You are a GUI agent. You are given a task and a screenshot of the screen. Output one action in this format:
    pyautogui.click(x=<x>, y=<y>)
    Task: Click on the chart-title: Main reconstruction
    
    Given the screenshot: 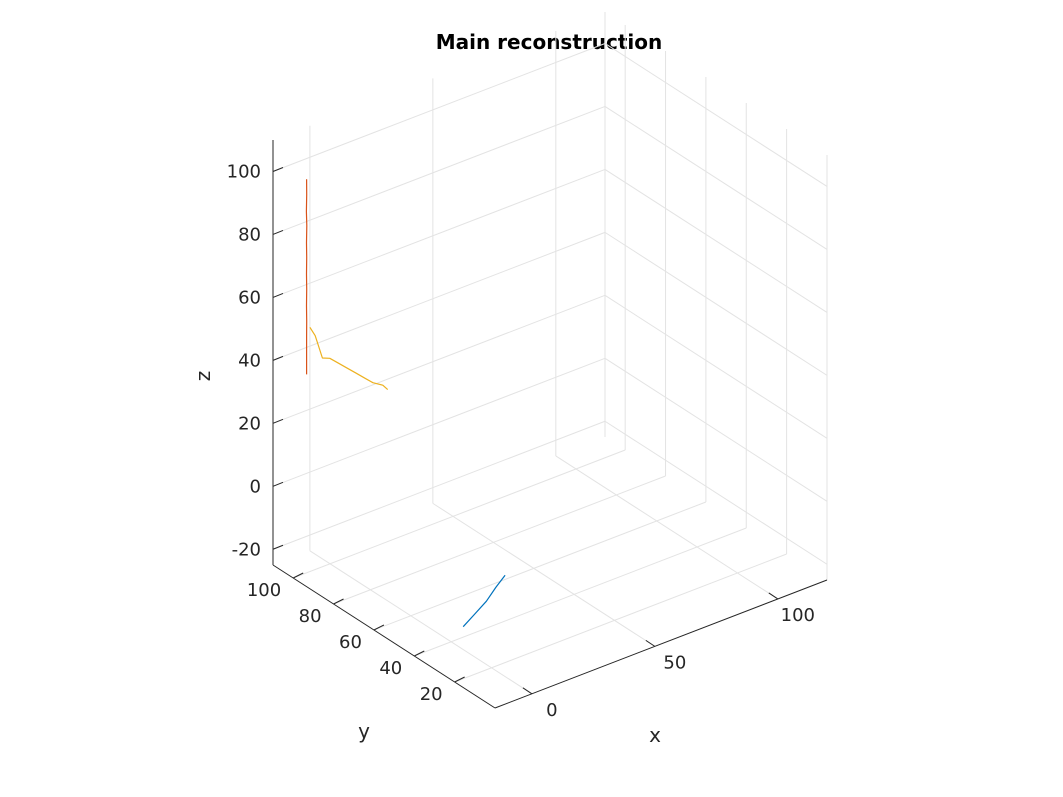 What is the action you would take?
    pyautogui.click(x=549, y=42)
    